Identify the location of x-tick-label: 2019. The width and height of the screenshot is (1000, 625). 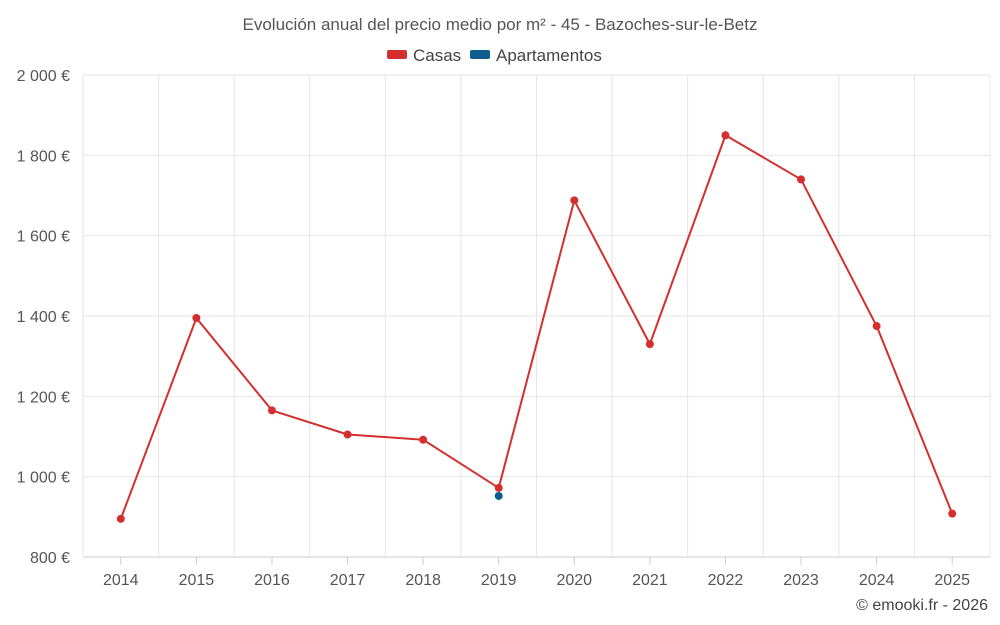
(499, 580).